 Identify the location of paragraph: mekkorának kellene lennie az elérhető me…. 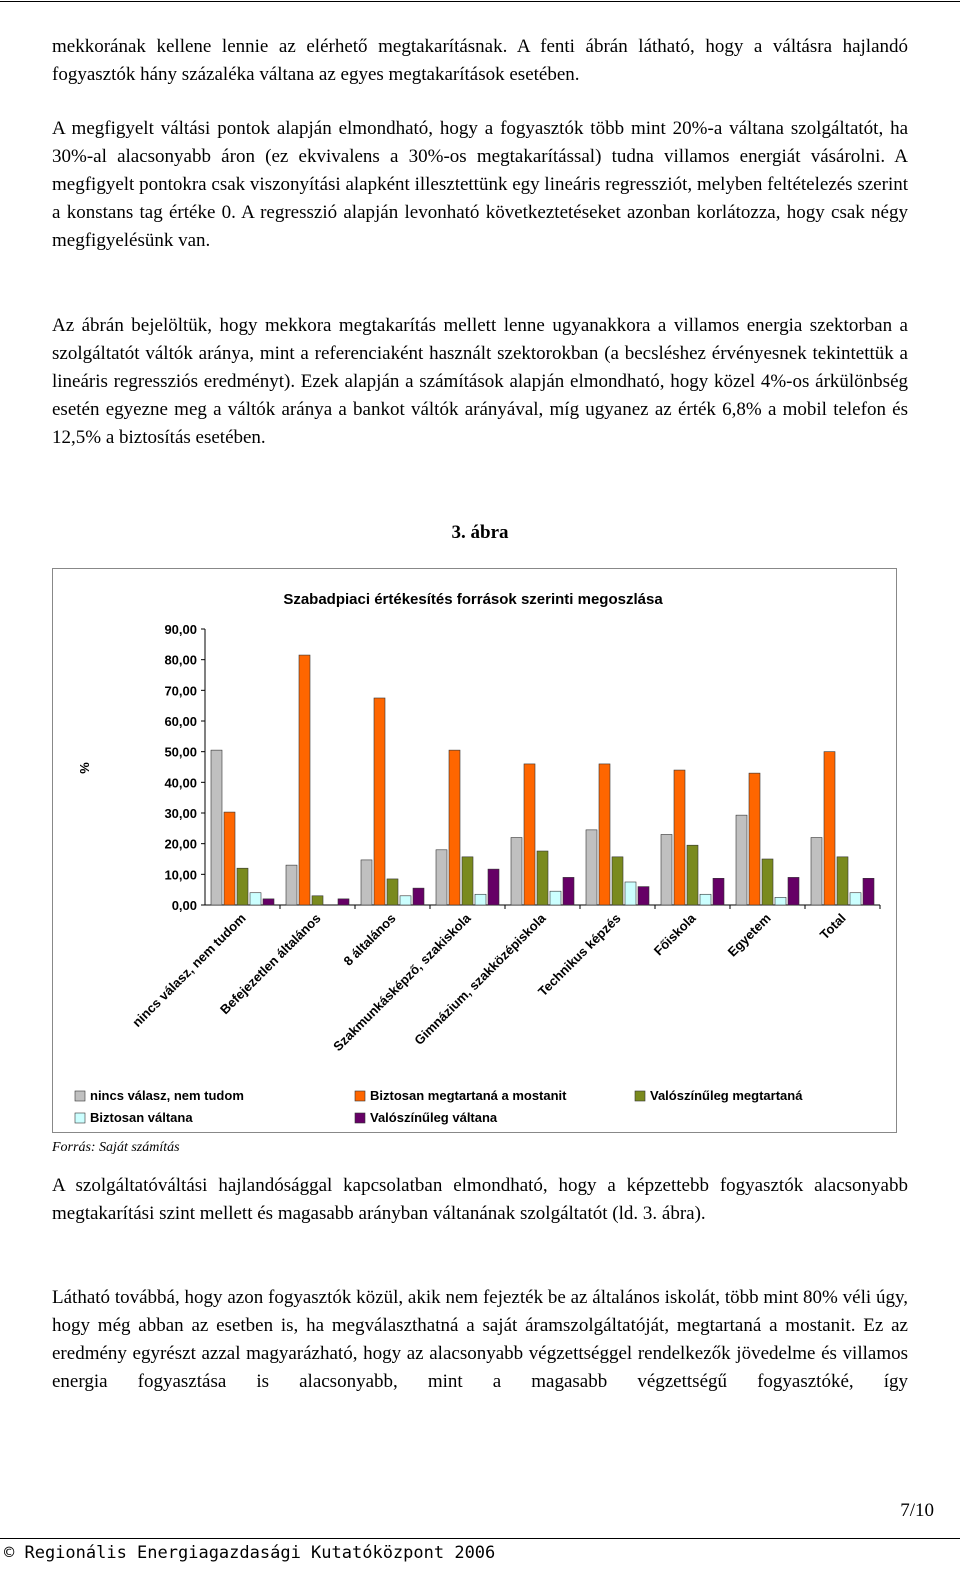
(480, 60).